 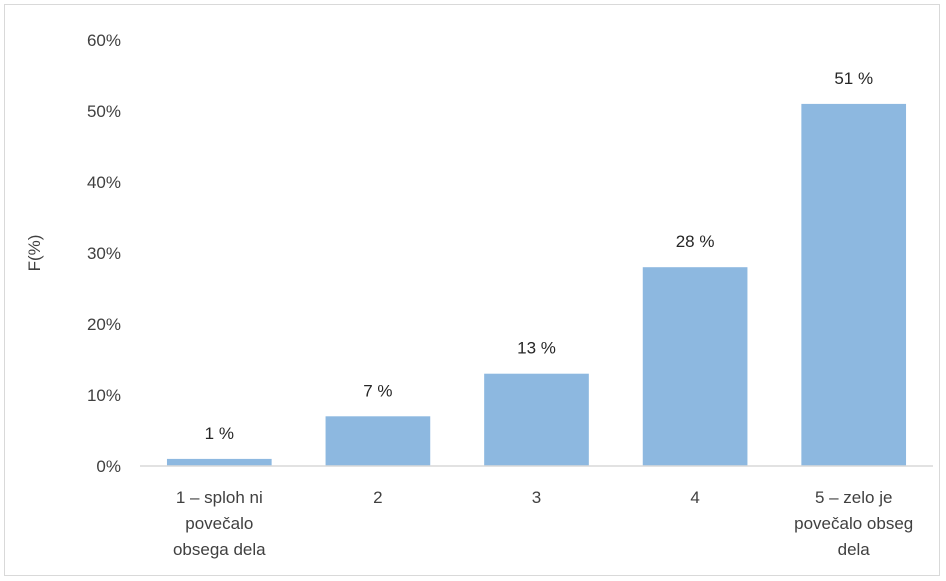 What do you see at coordinates (104, 40) in the screenshot?
I see `y-tick-label: 60%` at bounding box center [104, 40].